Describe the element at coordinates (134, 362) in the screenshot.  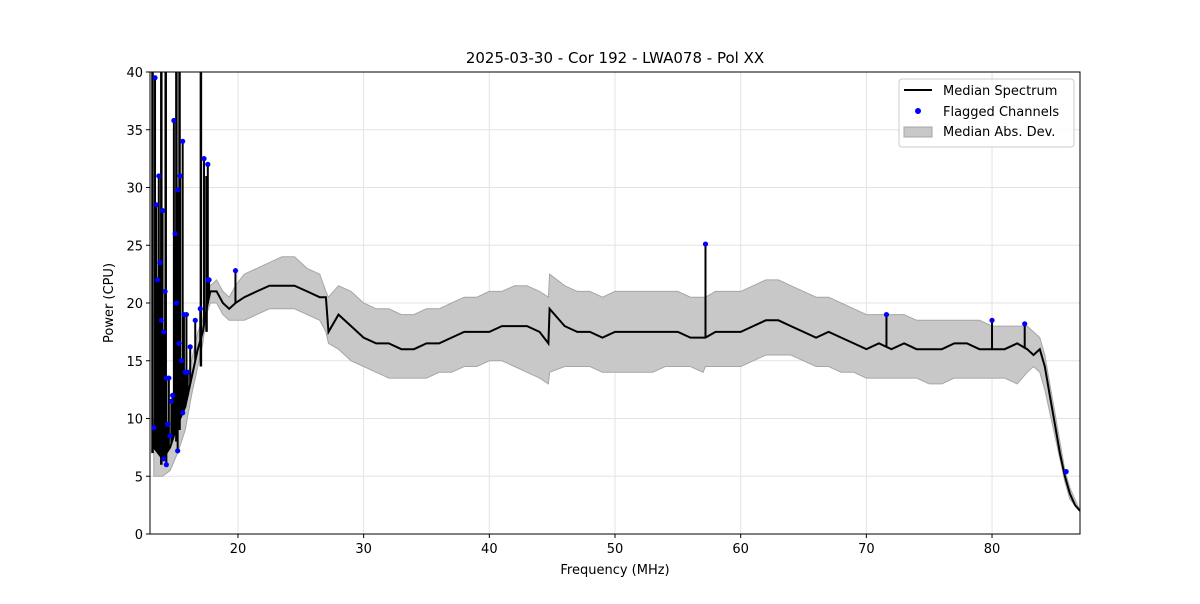
I see `y-tick-label: 15` at that location.